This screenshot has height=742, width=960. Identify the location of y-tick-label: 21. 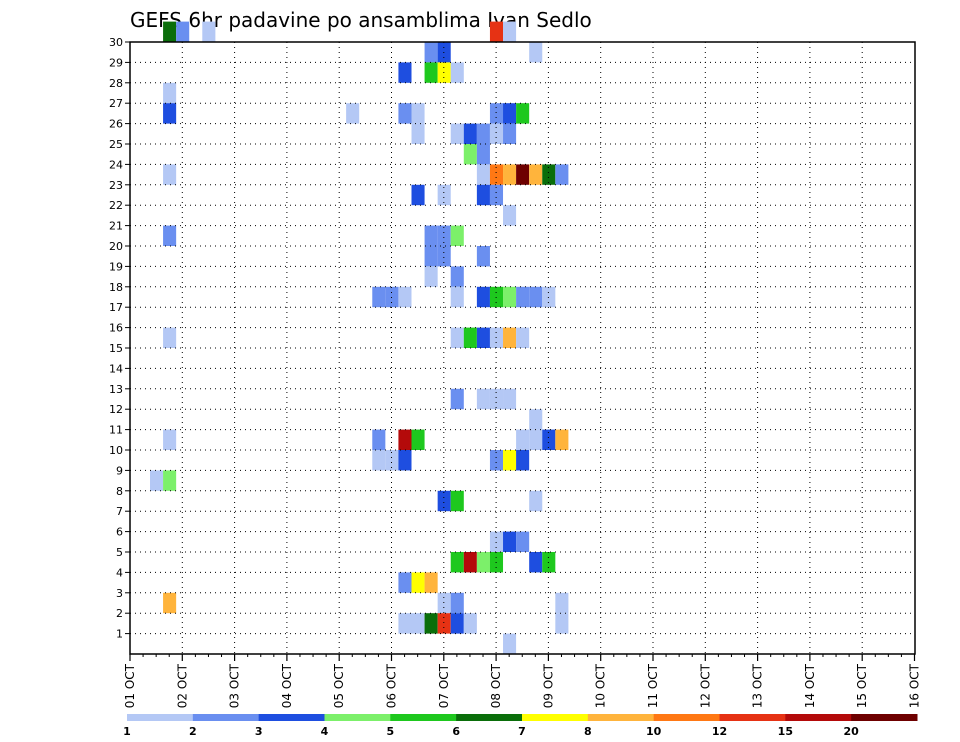
(116, 226).